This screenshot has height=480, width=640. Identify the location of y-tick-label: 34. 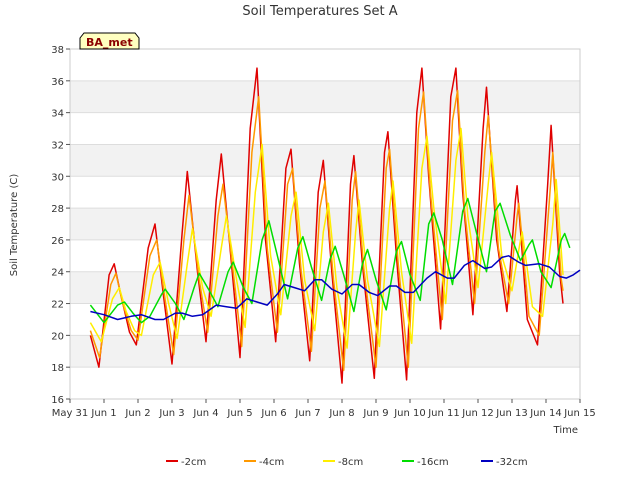
(57, 114).